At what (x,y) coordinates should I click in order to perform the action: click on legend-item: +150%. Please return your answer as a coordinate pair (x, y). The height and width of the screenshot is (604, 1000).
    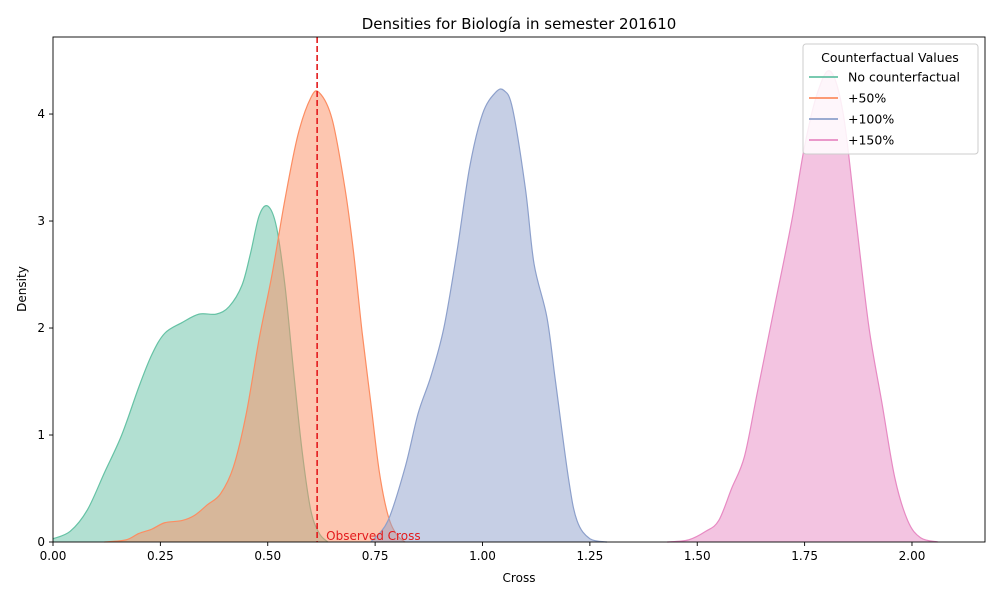
    Looking at the image, I should click on (851, 140).